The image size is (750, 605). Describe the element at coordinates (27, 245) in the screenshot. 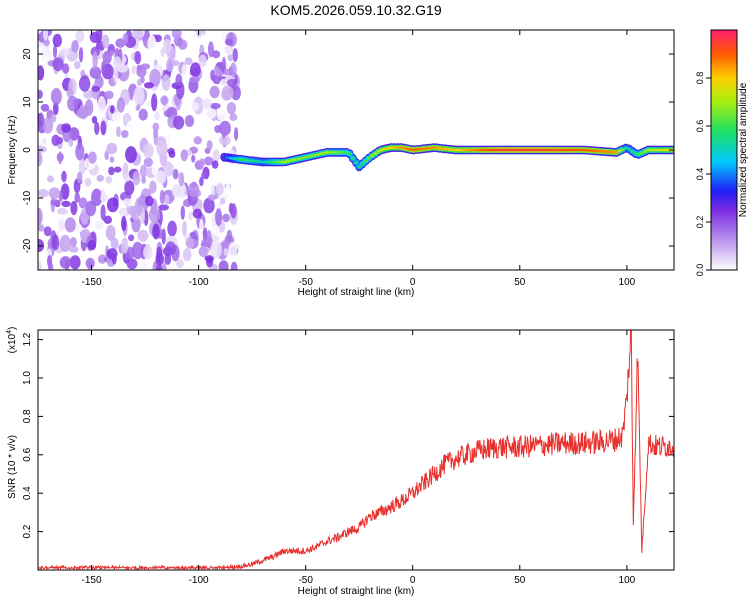

I see `y-tick-label: -20` at that location.